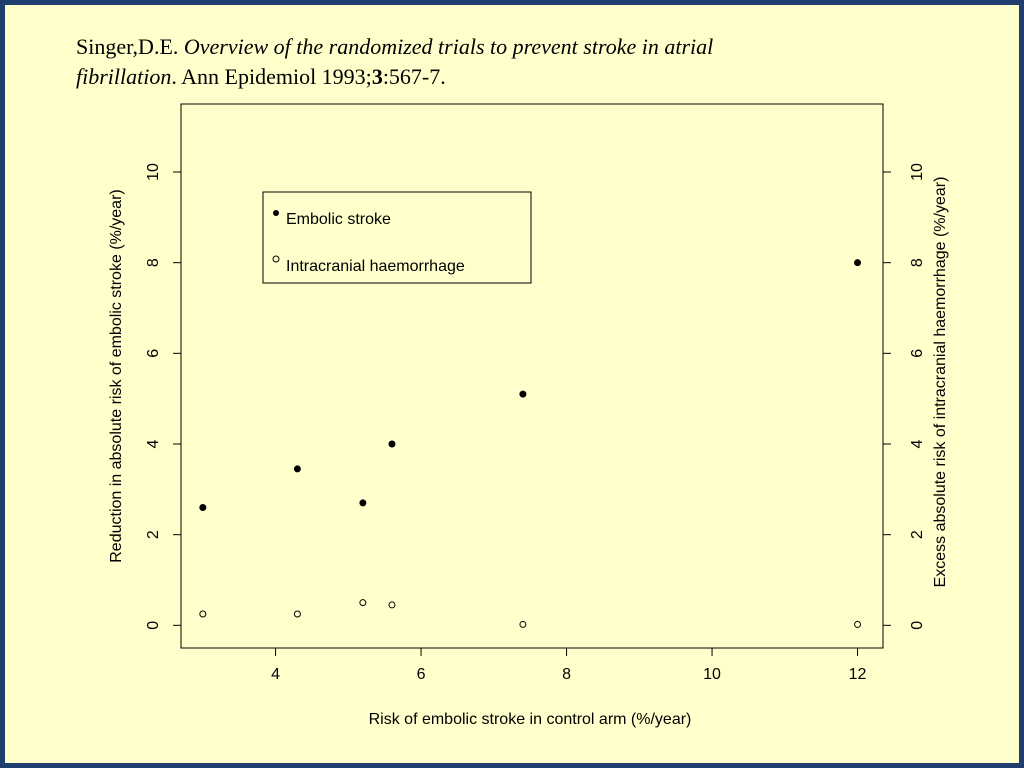 The image size is (1024, 768). I want to click on legend: Embolic stroke Intracranial haemorrhage, so click(397, 237).